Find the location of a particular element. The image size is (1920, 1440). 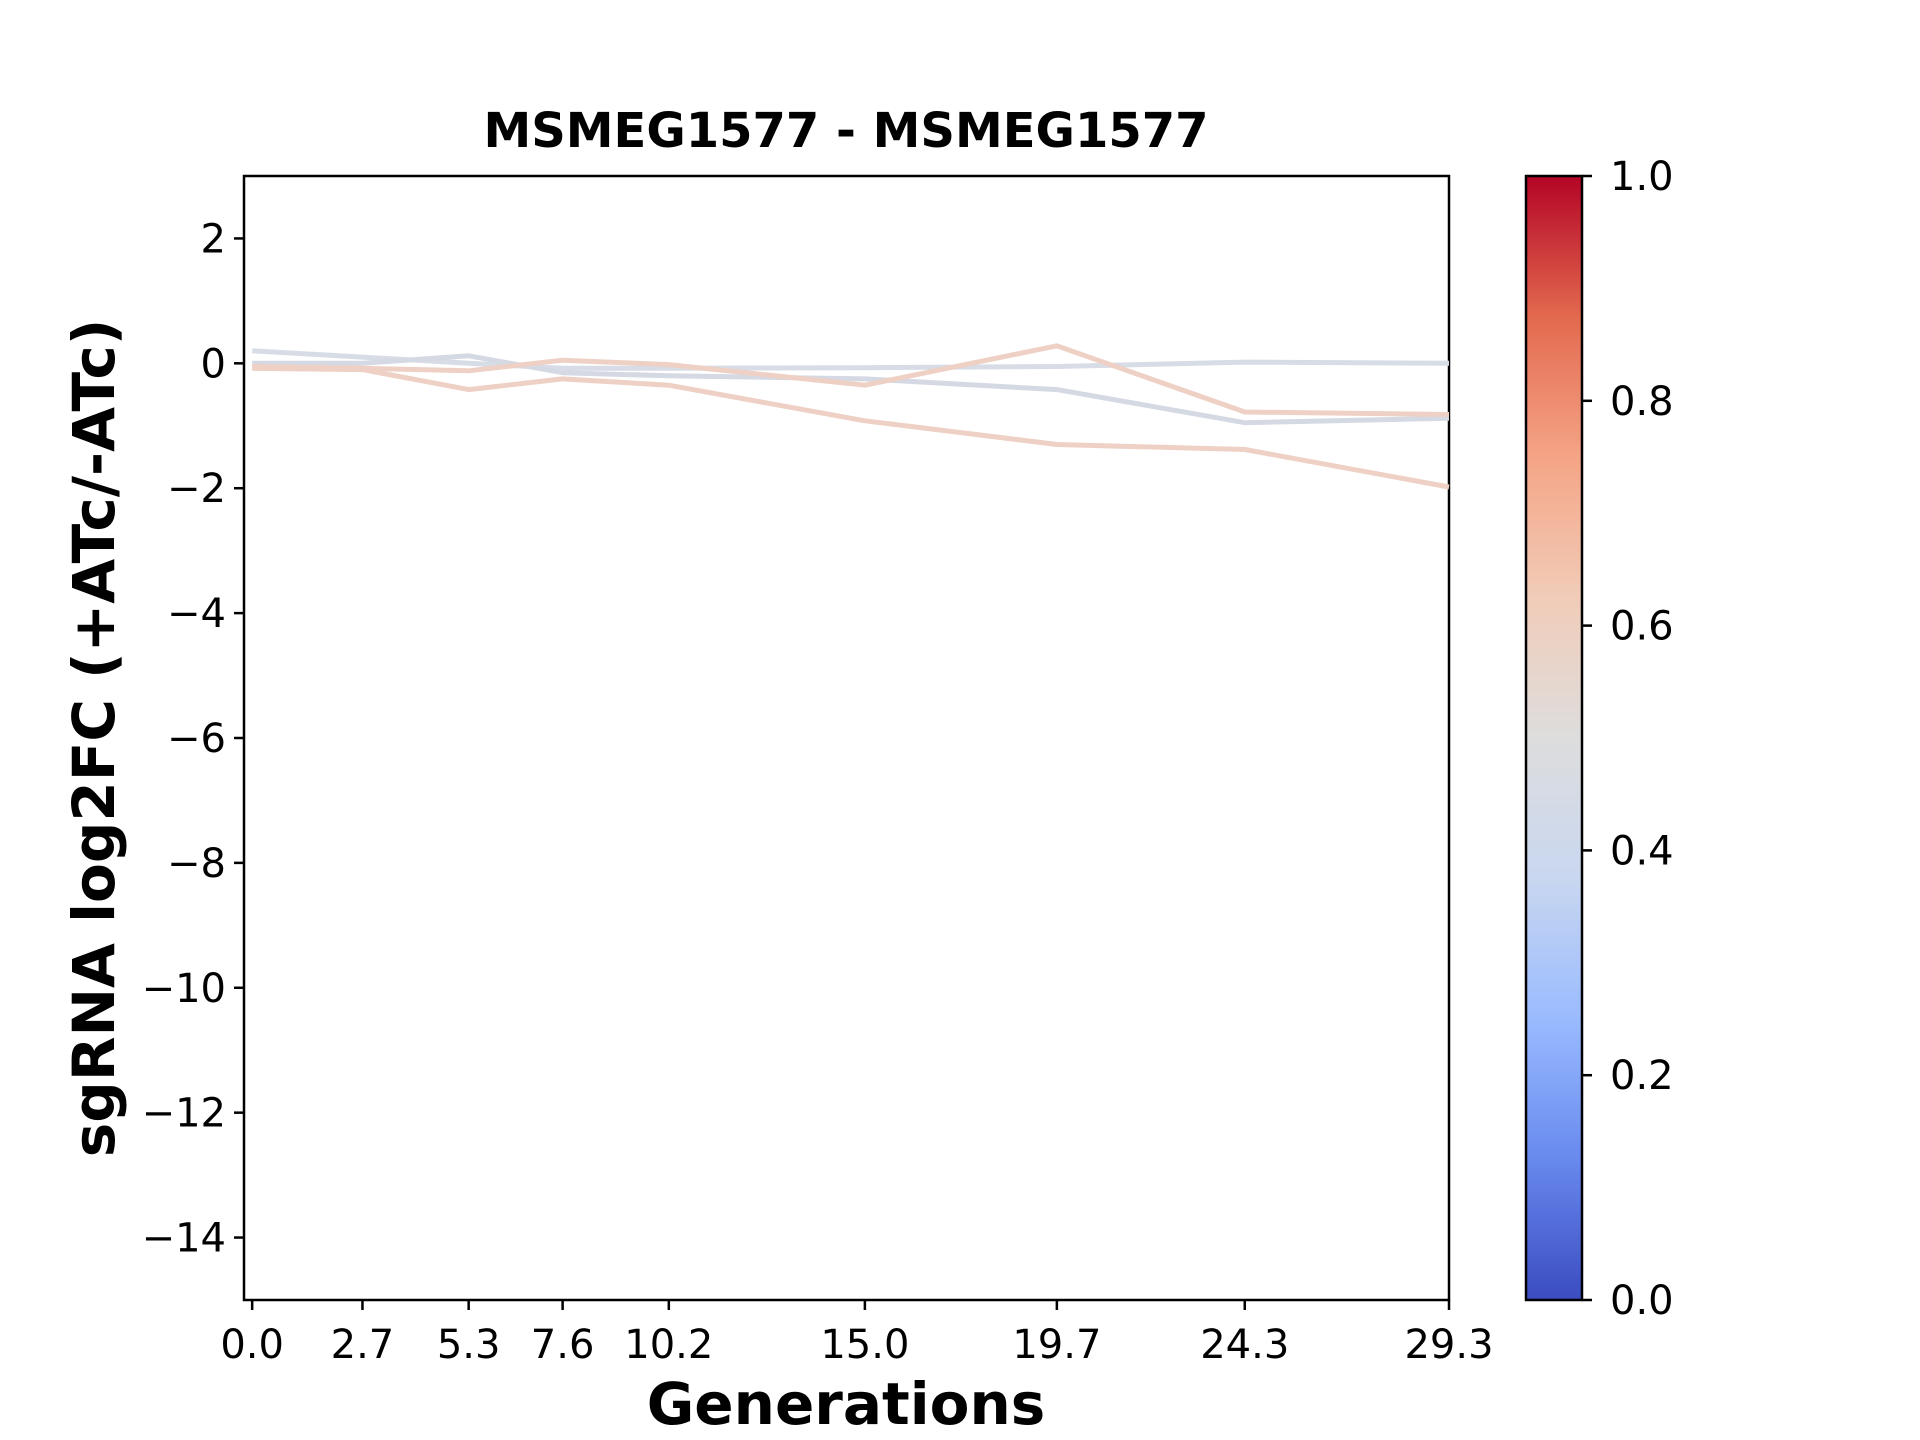

y-tick-label: 2 is located at coordinates (213, 239).